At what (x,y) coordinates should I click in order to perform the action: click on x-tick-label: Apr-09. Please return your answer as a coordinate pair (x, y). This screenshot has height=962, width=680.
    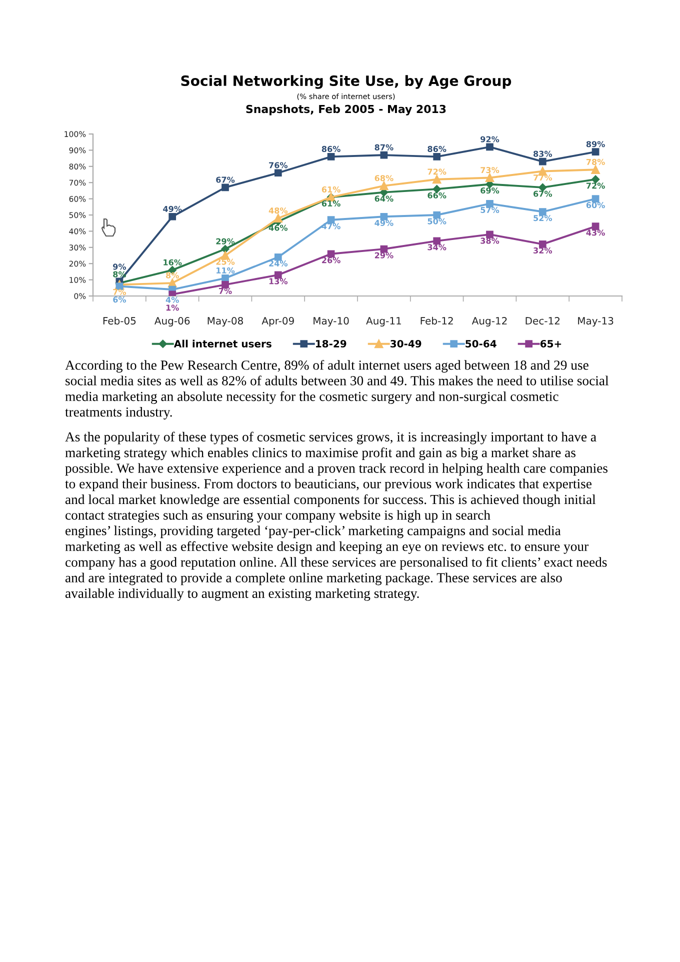
    Looking at the image, I should click on (278, 322).